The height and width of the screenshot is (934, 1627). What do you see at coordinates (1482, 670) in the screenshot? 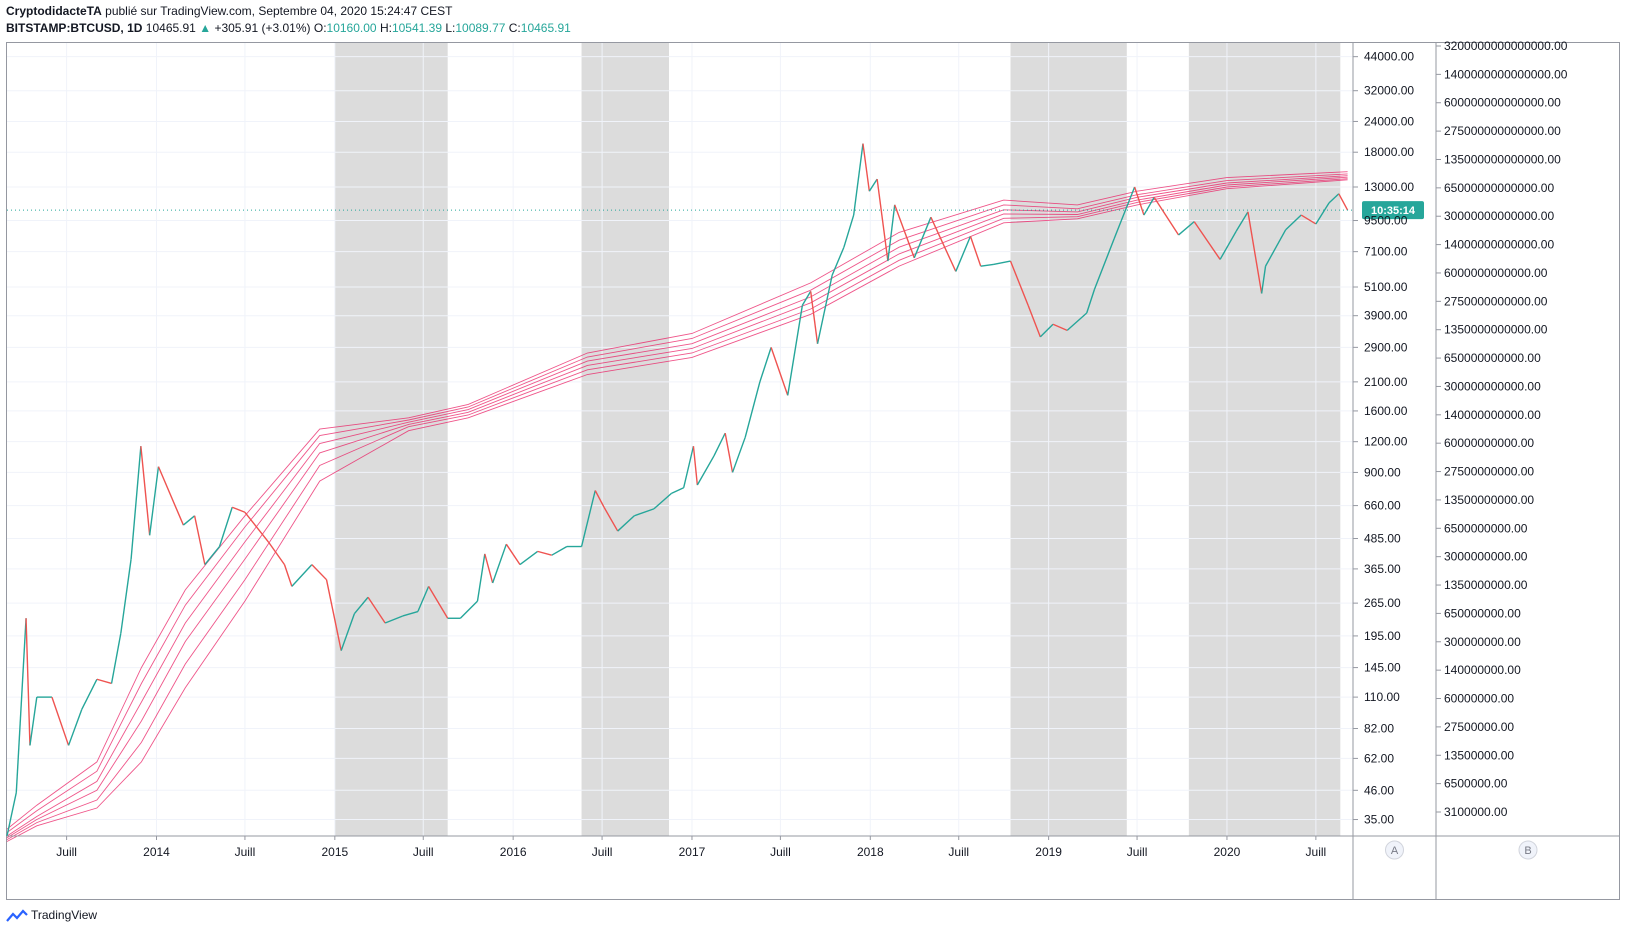
I see `y2-tick-label: 140000000.00` at bounding box center [1482, 670].